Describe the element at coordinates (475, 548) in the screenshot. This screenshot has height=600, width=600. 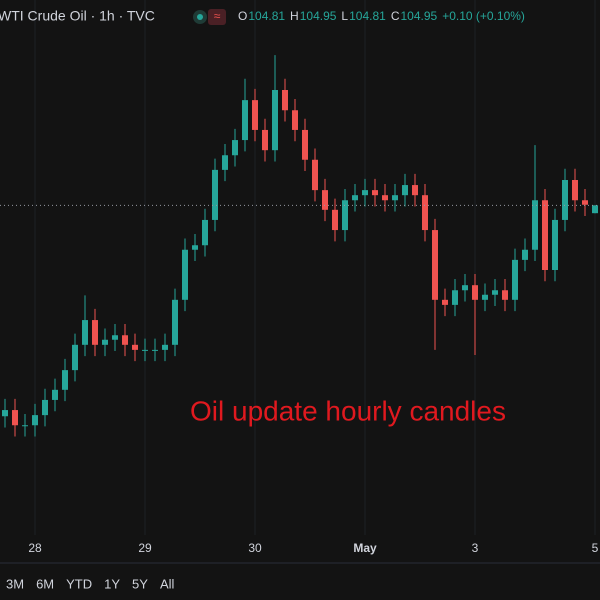
I see `x-tick-label: 3` at that location.